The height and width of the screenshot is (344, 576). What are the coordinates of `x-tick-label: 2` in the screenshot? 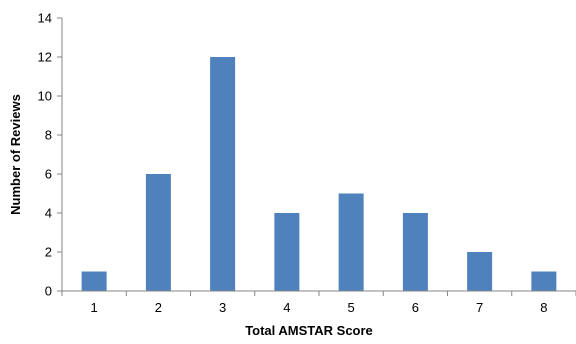 It's located at (158, 307).